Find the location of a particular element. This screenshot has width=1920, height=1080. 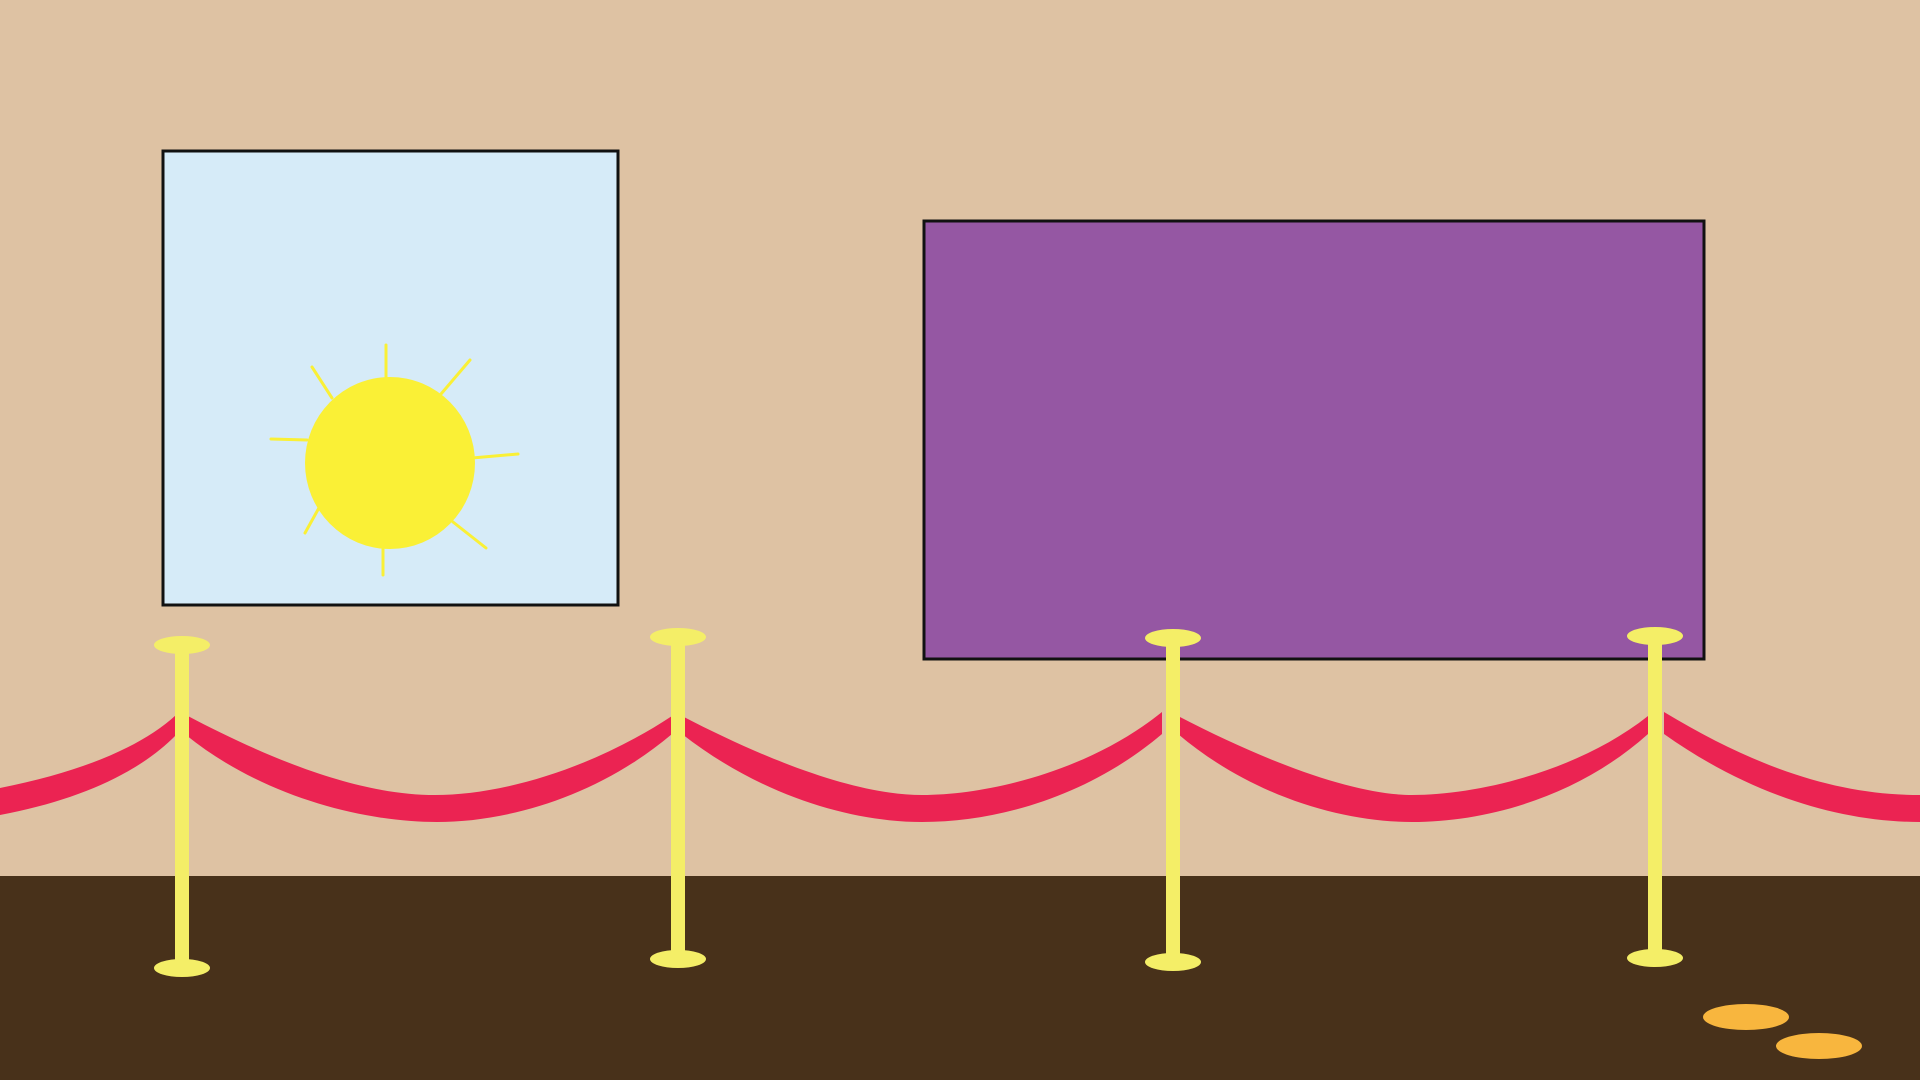

sun-painting is located at coordinates (390, 378).